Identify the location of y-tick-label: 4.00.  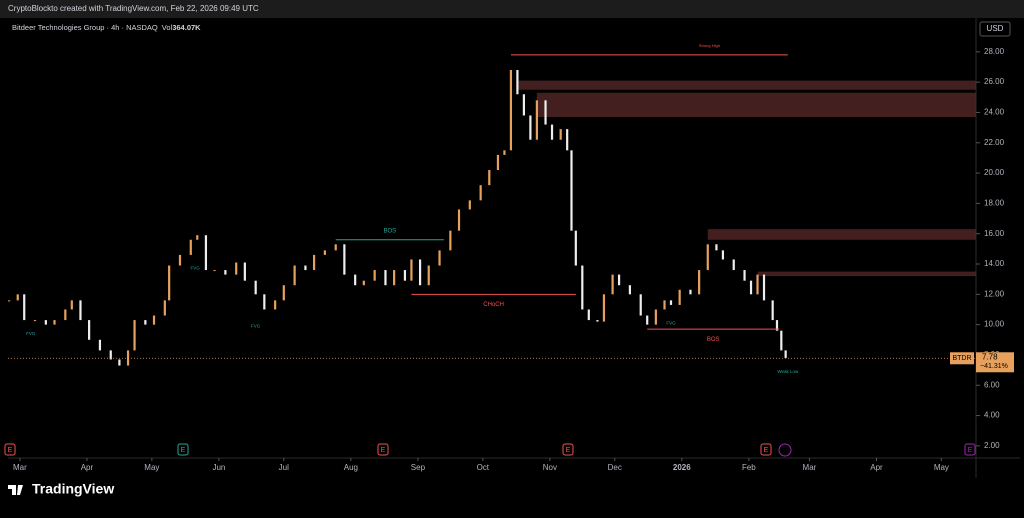
(992, 415).